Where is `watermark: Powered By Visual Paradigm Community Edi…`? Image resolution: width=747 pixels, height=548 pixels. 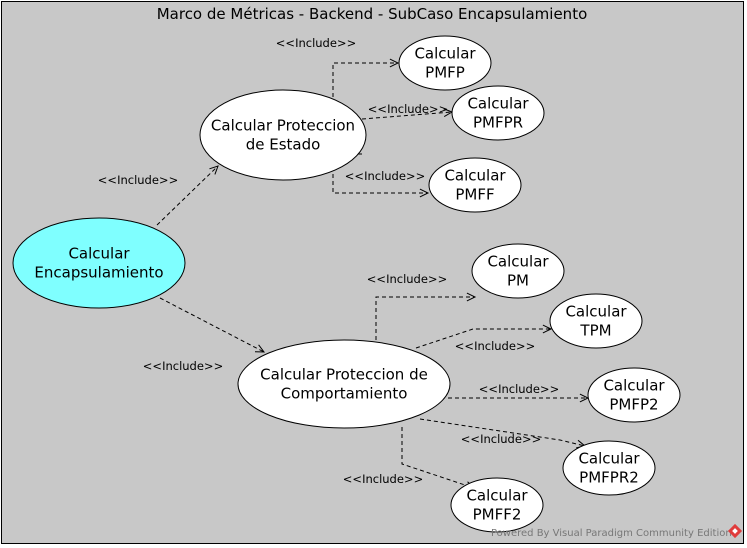 watermark: Powered By Visual Paradigm Community Edi… is located at coordinates (617, 531).